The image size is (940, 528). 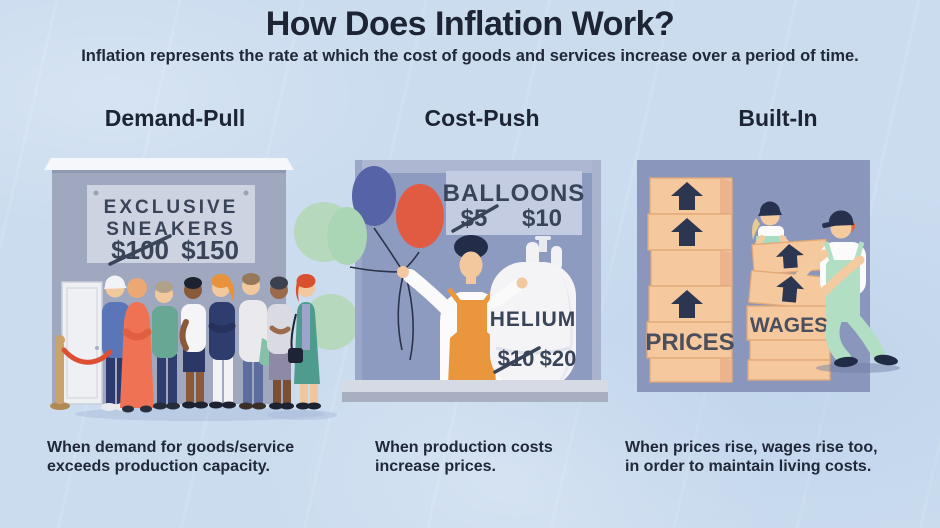 What do you see at coordinates (385, 263) in the screenshot?
I see `balloons-icon` at bounding box center [385, 263].